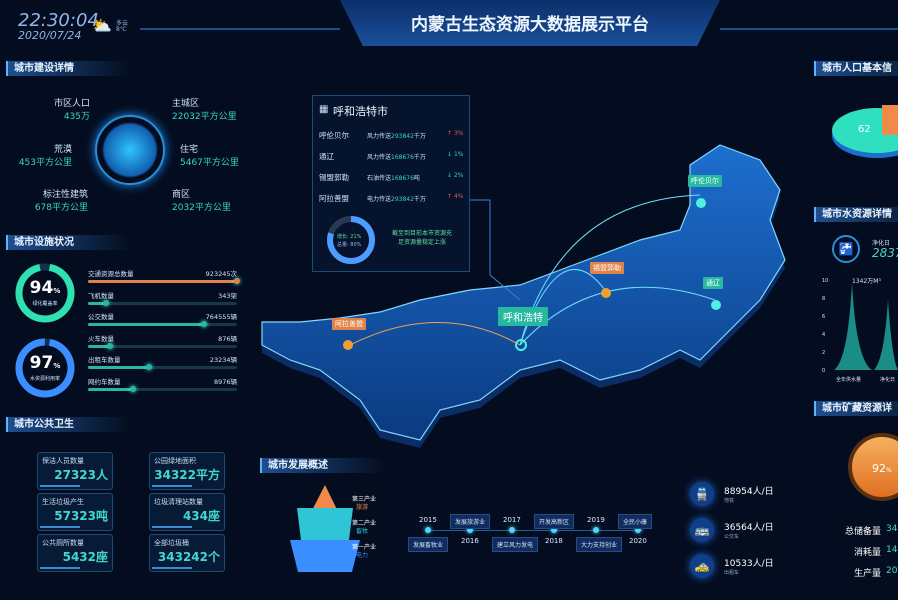  Describe the element at coordinates (334, 135) in the screenshot. I see `popup-row-city: 呼伦贝尔` at that location.